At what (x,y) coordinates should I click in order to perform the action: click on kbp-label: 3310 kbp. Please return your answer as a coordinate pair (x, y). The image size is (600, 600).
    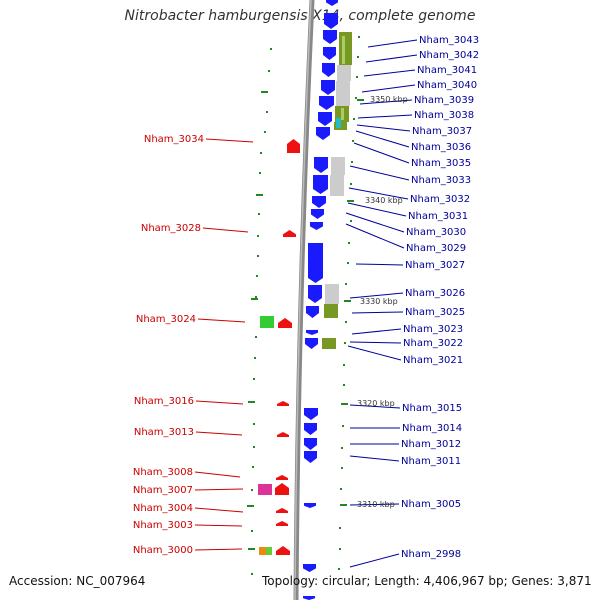
    Looking at the image, I should click on (376, 504).